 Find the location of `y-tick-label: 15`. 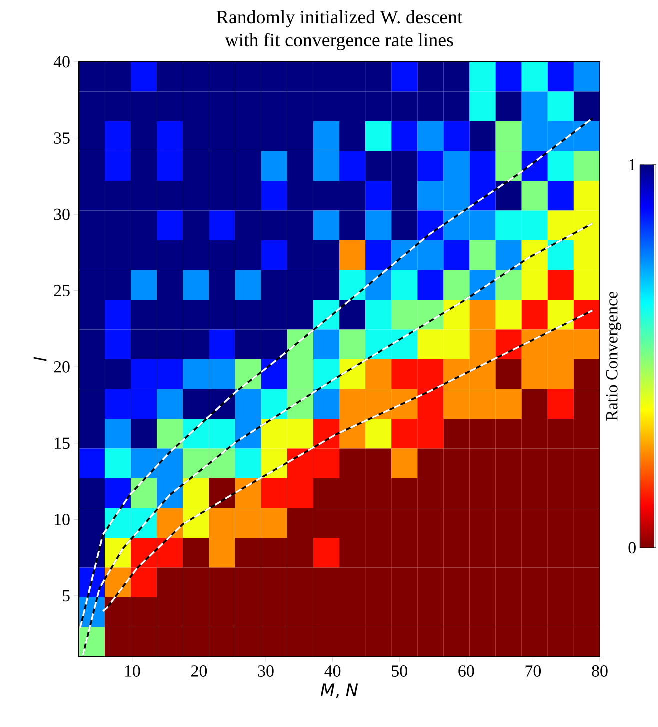

y-tick-label: 15 is located at coordinates (62, 444).